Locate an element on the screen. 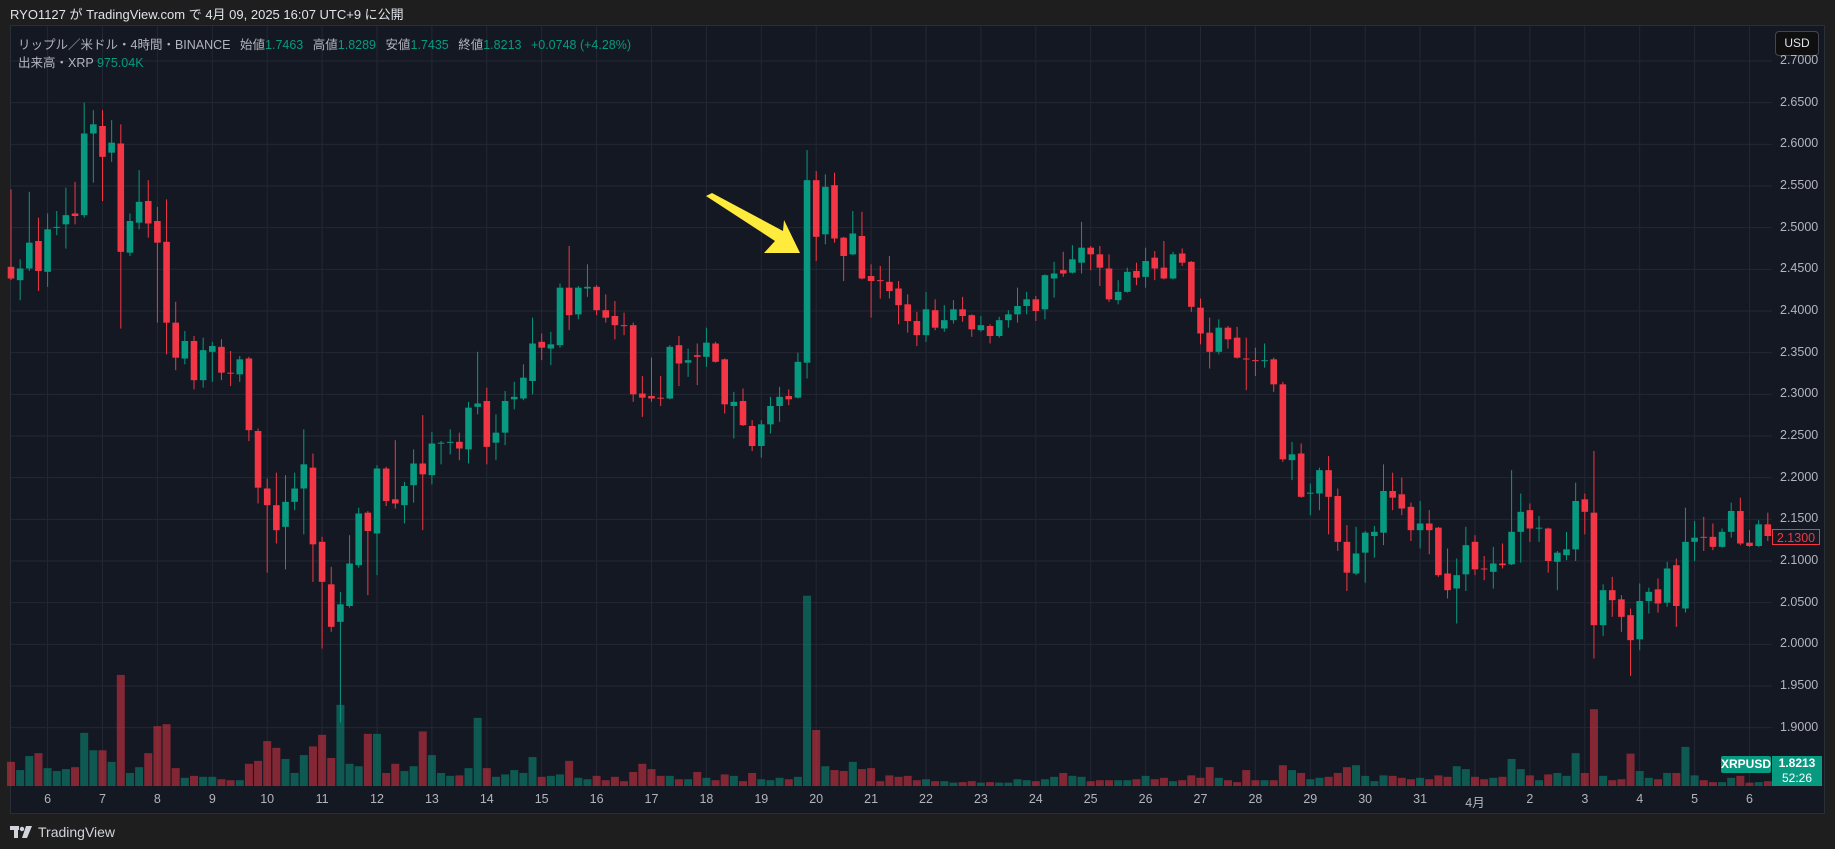 The width and height of the screenshot is (1835, 849). volume-label: 出来高・XRP is located at coordinates (56, 63).